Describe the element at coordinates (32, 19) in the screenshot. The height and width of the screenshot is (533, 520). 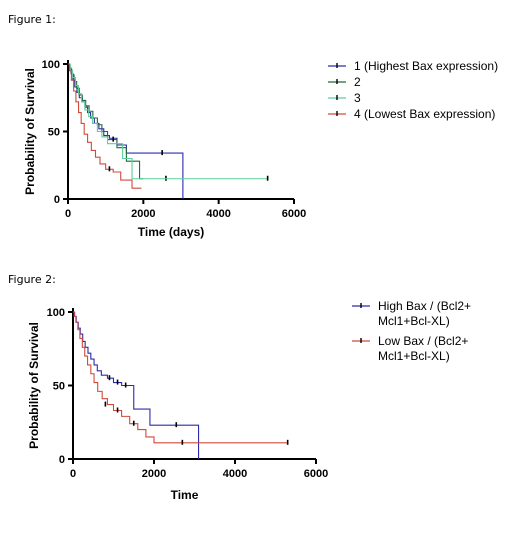
I see `figure-1-label: Figure 1:` at that location.